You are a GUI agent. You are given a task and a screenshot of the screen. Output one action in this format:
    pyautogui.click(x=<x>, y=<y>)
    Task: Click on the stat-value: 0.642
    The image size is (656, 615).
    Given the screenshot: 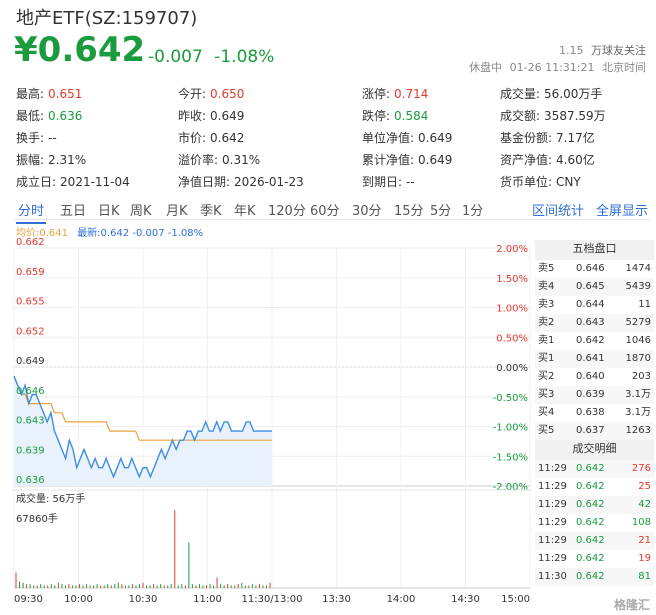 What is the action you would take?
    pyautogui.click(x=227, y=138)
    